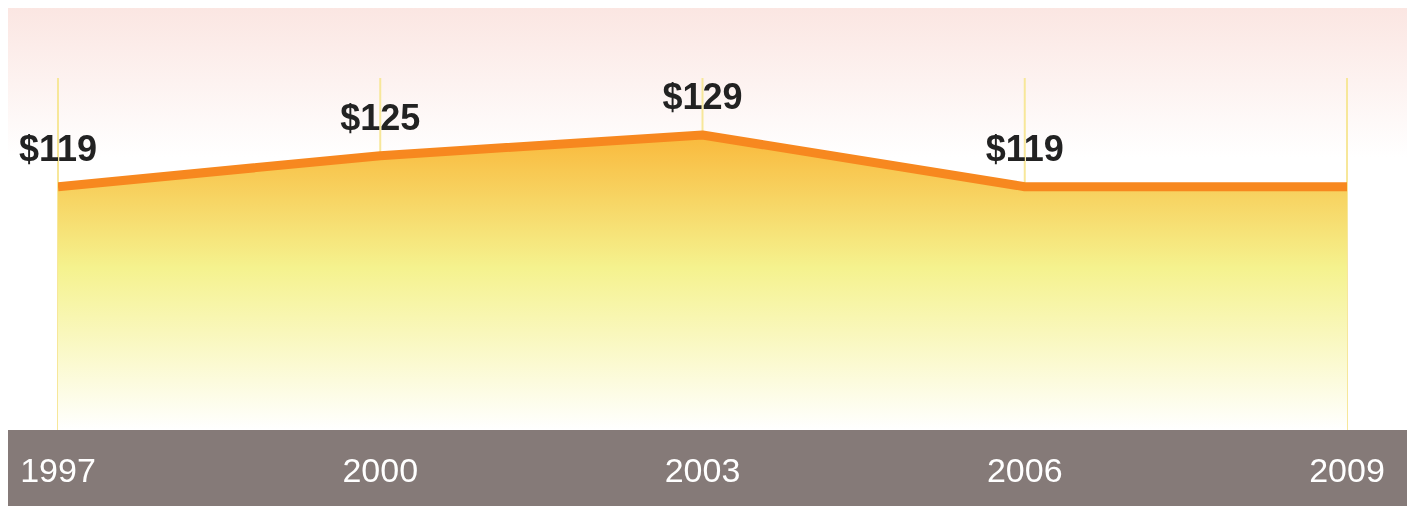 The height and width of the screenshot is (514, 1415). I want to click on x-tick-label: 2009, so click(1347, 470).